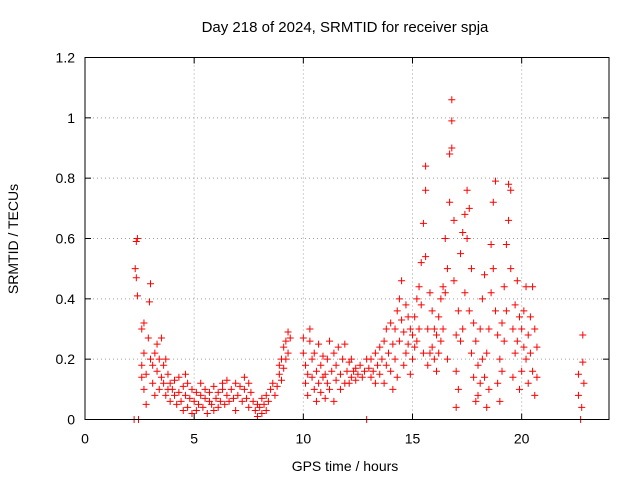 This screenshot has height=480, width=640. Describe the element at coordinates (345, 466) in the screenshot. I see `x-axis-label: GPS time / hours` at that location.